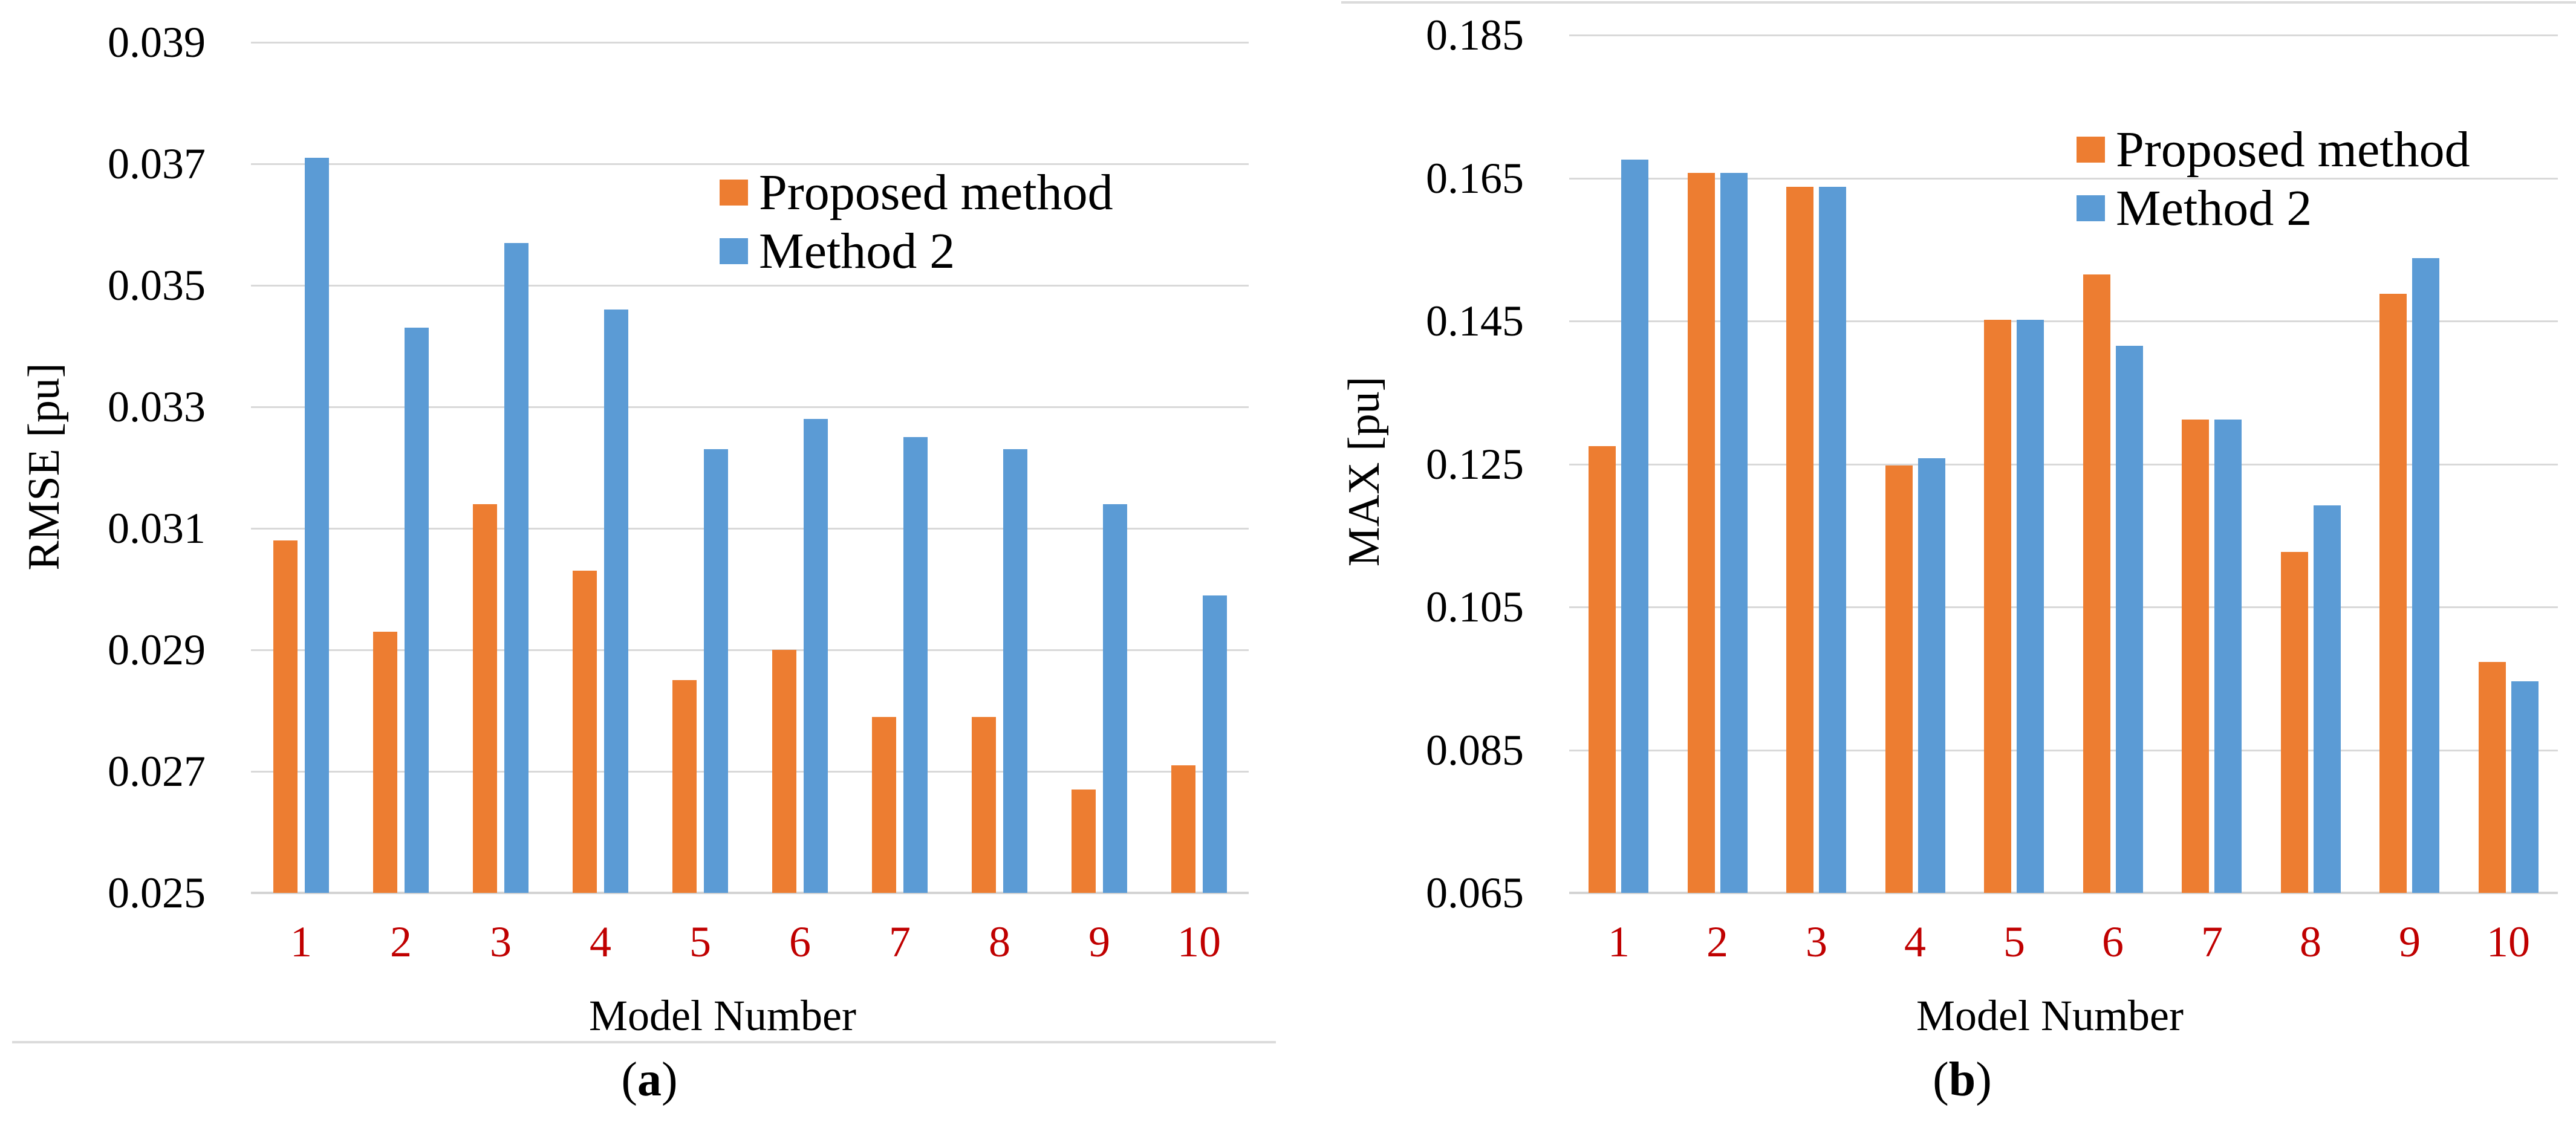  I want to click on panel-caption: (a), so click(650, 1079).